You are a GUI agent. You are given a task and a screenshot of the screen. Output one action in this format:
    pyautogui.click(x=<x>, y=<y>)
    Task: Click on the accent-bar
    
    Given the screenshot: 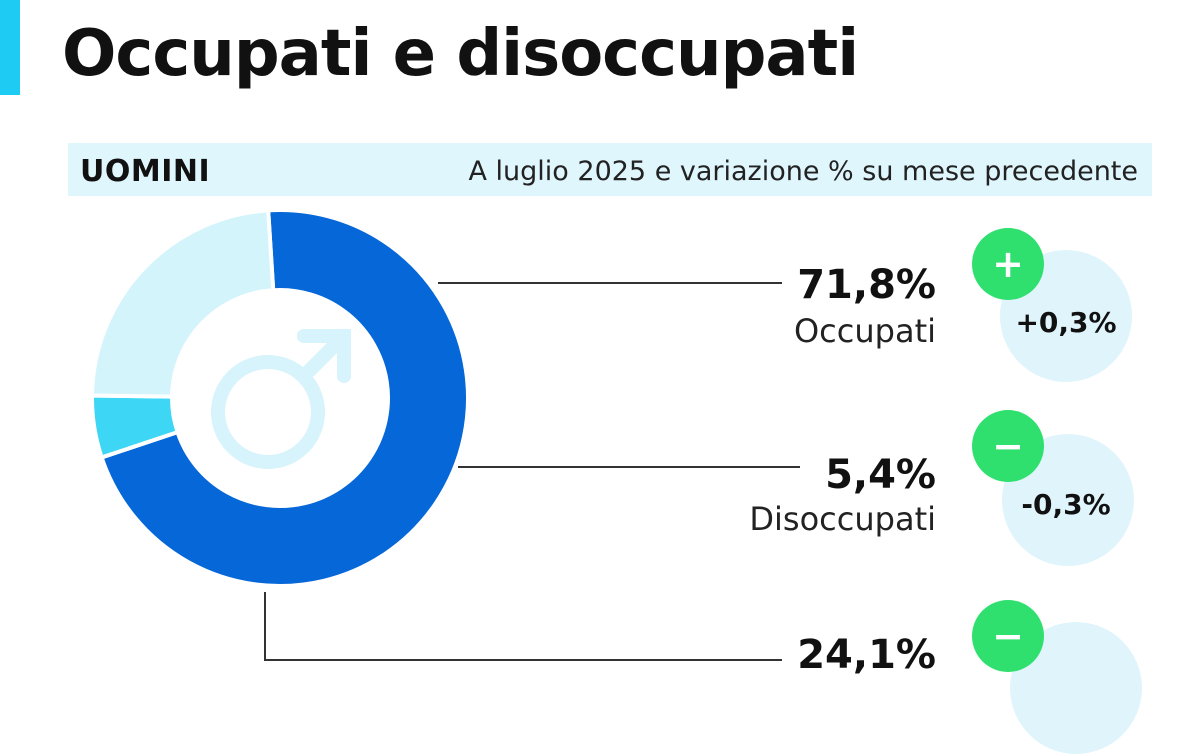 What is the action you would take?
    pyautogui.click(x=10, y=47)
    